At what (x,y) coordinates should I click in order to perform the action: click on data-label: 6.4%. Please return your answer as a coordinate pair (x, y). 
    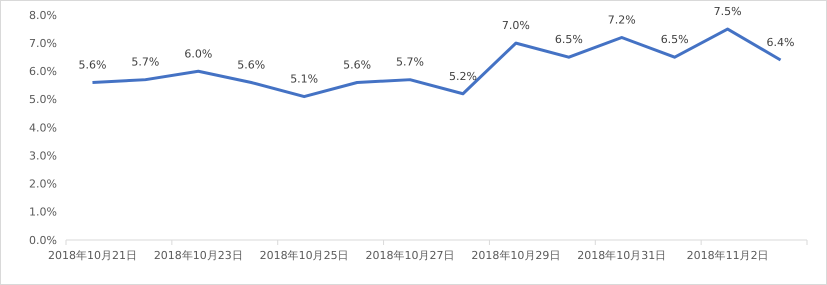
    Looking at the image, I should click on (780, 42).